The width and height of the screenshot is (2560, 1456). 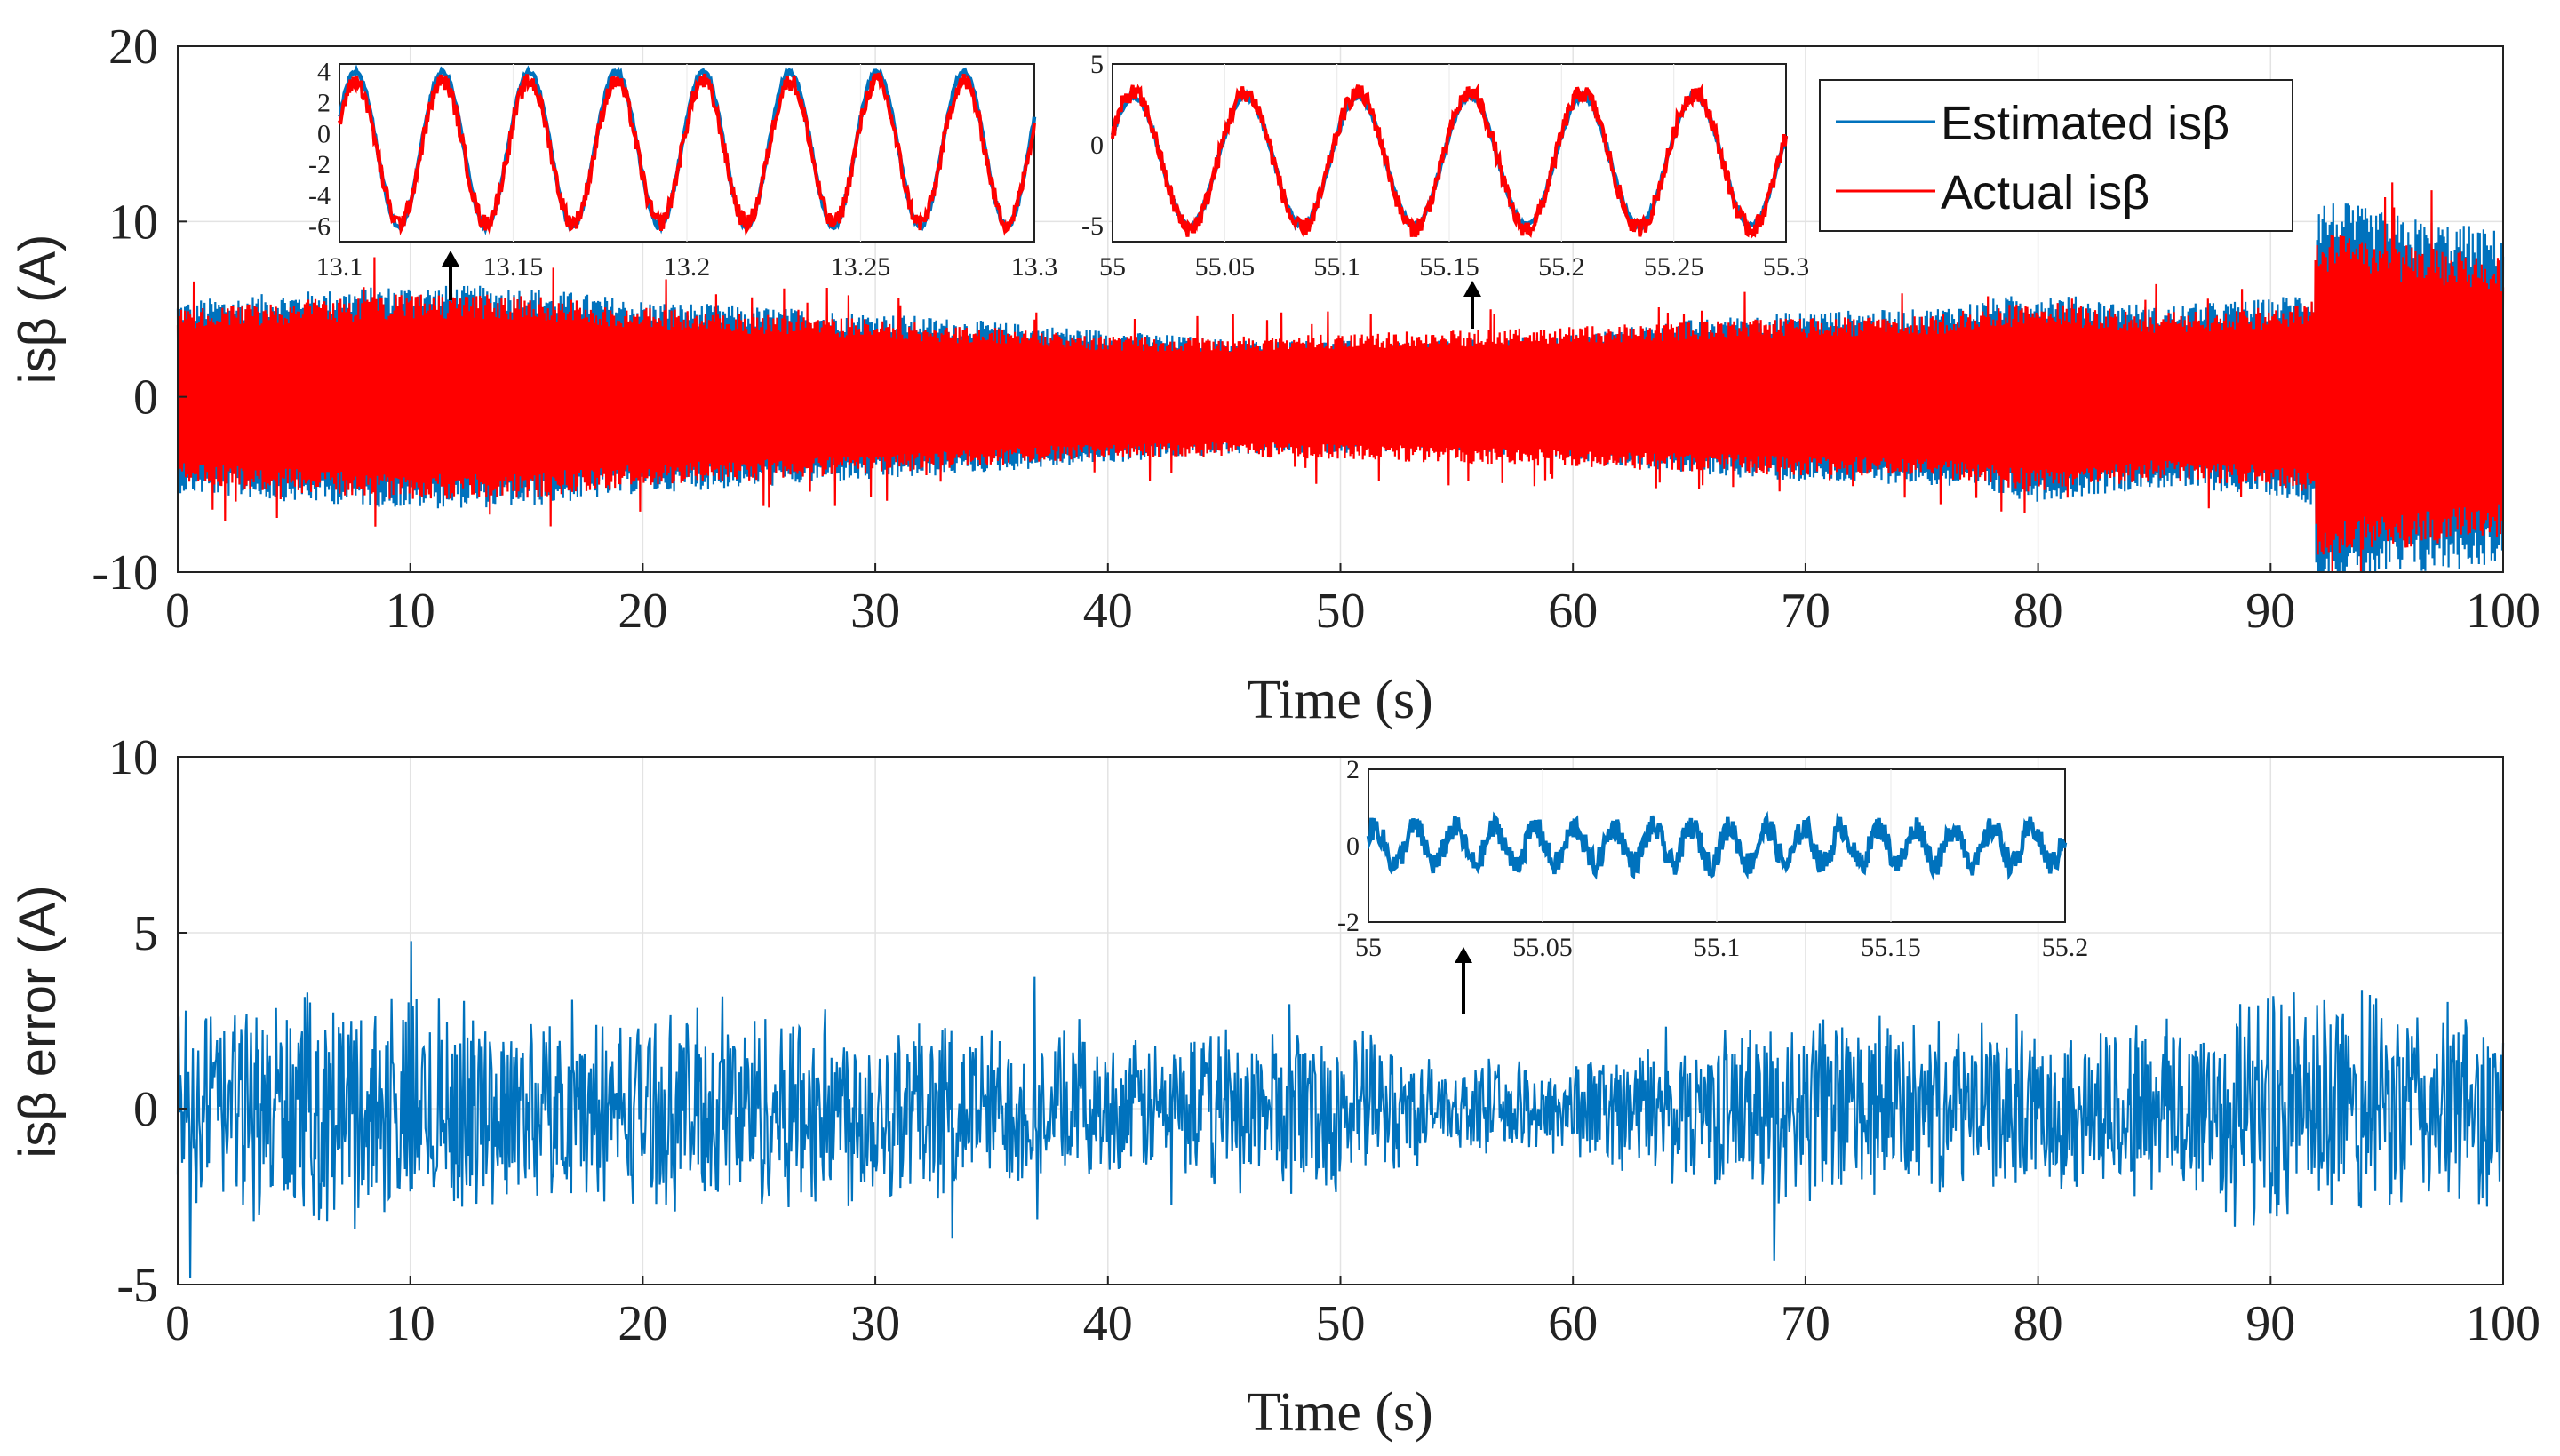 What do you see at coordinates (324, 72) in the screenshot?
I see `inset-y-tick-label: 4` at bounding box center [324, 72].